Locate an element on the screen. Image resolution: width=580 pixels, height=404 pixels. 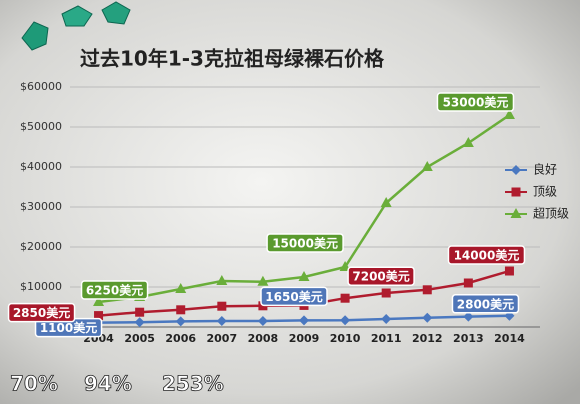
x-tick-label: 2006 is located at coordinates (180, 338).